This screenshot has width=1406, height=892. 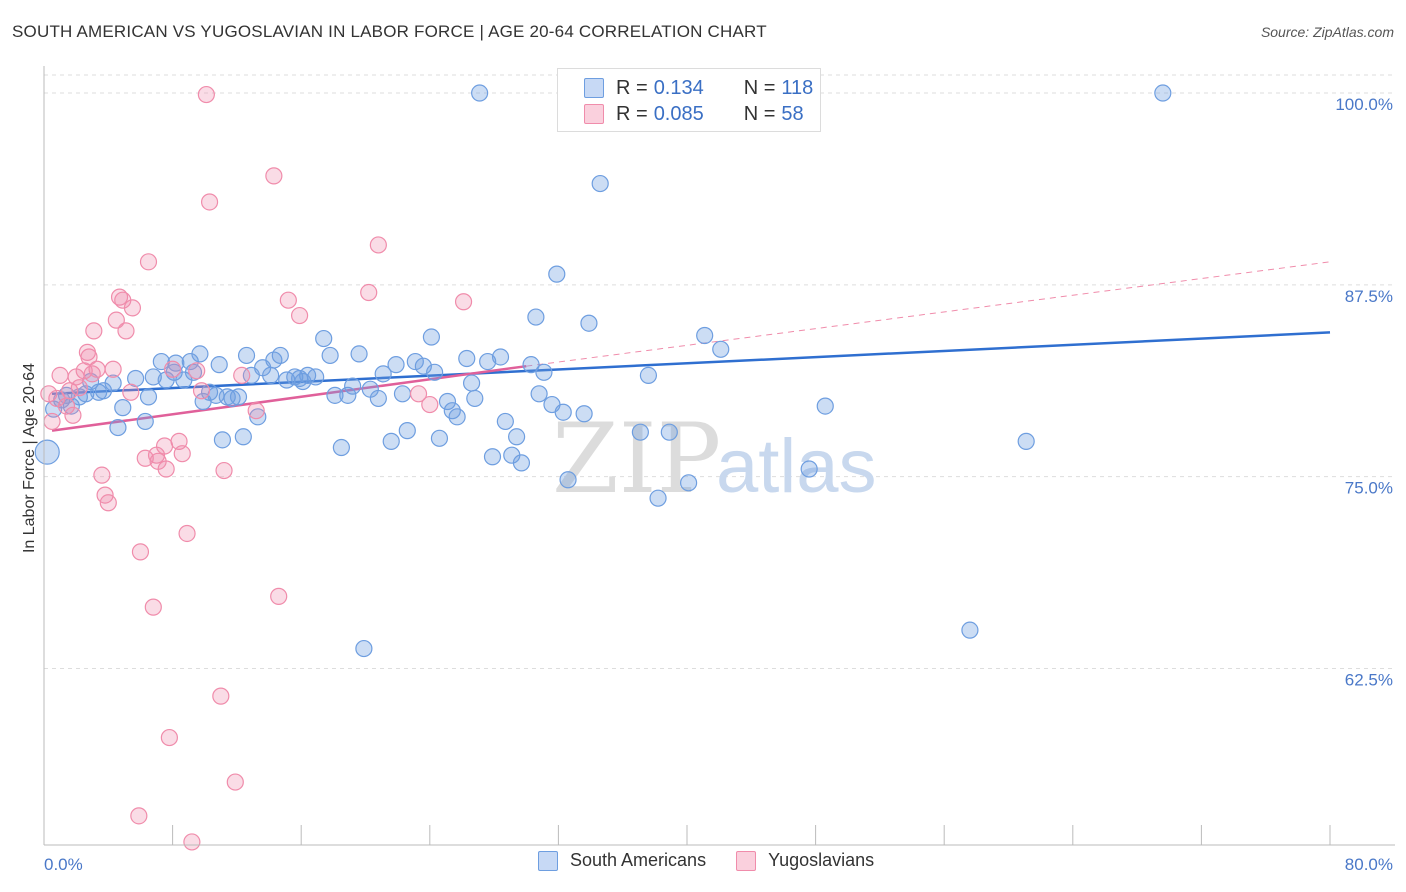 I want to click on legend-item-yugoslavians: Yugoslavians, so click(x=805, y=860).